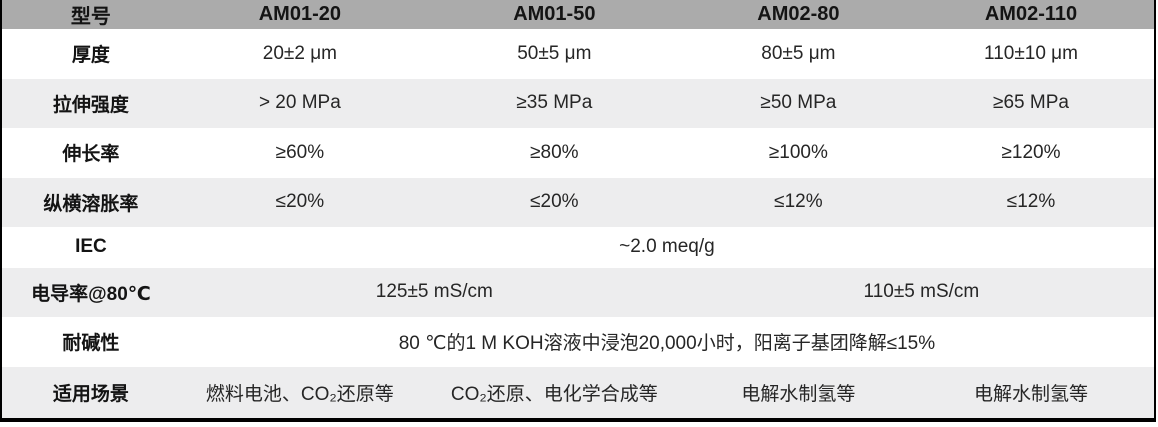  Describe the element at coordinates (1031, 103) in the screenshot. I see `cell-value: ≥65 MPa` at that location.